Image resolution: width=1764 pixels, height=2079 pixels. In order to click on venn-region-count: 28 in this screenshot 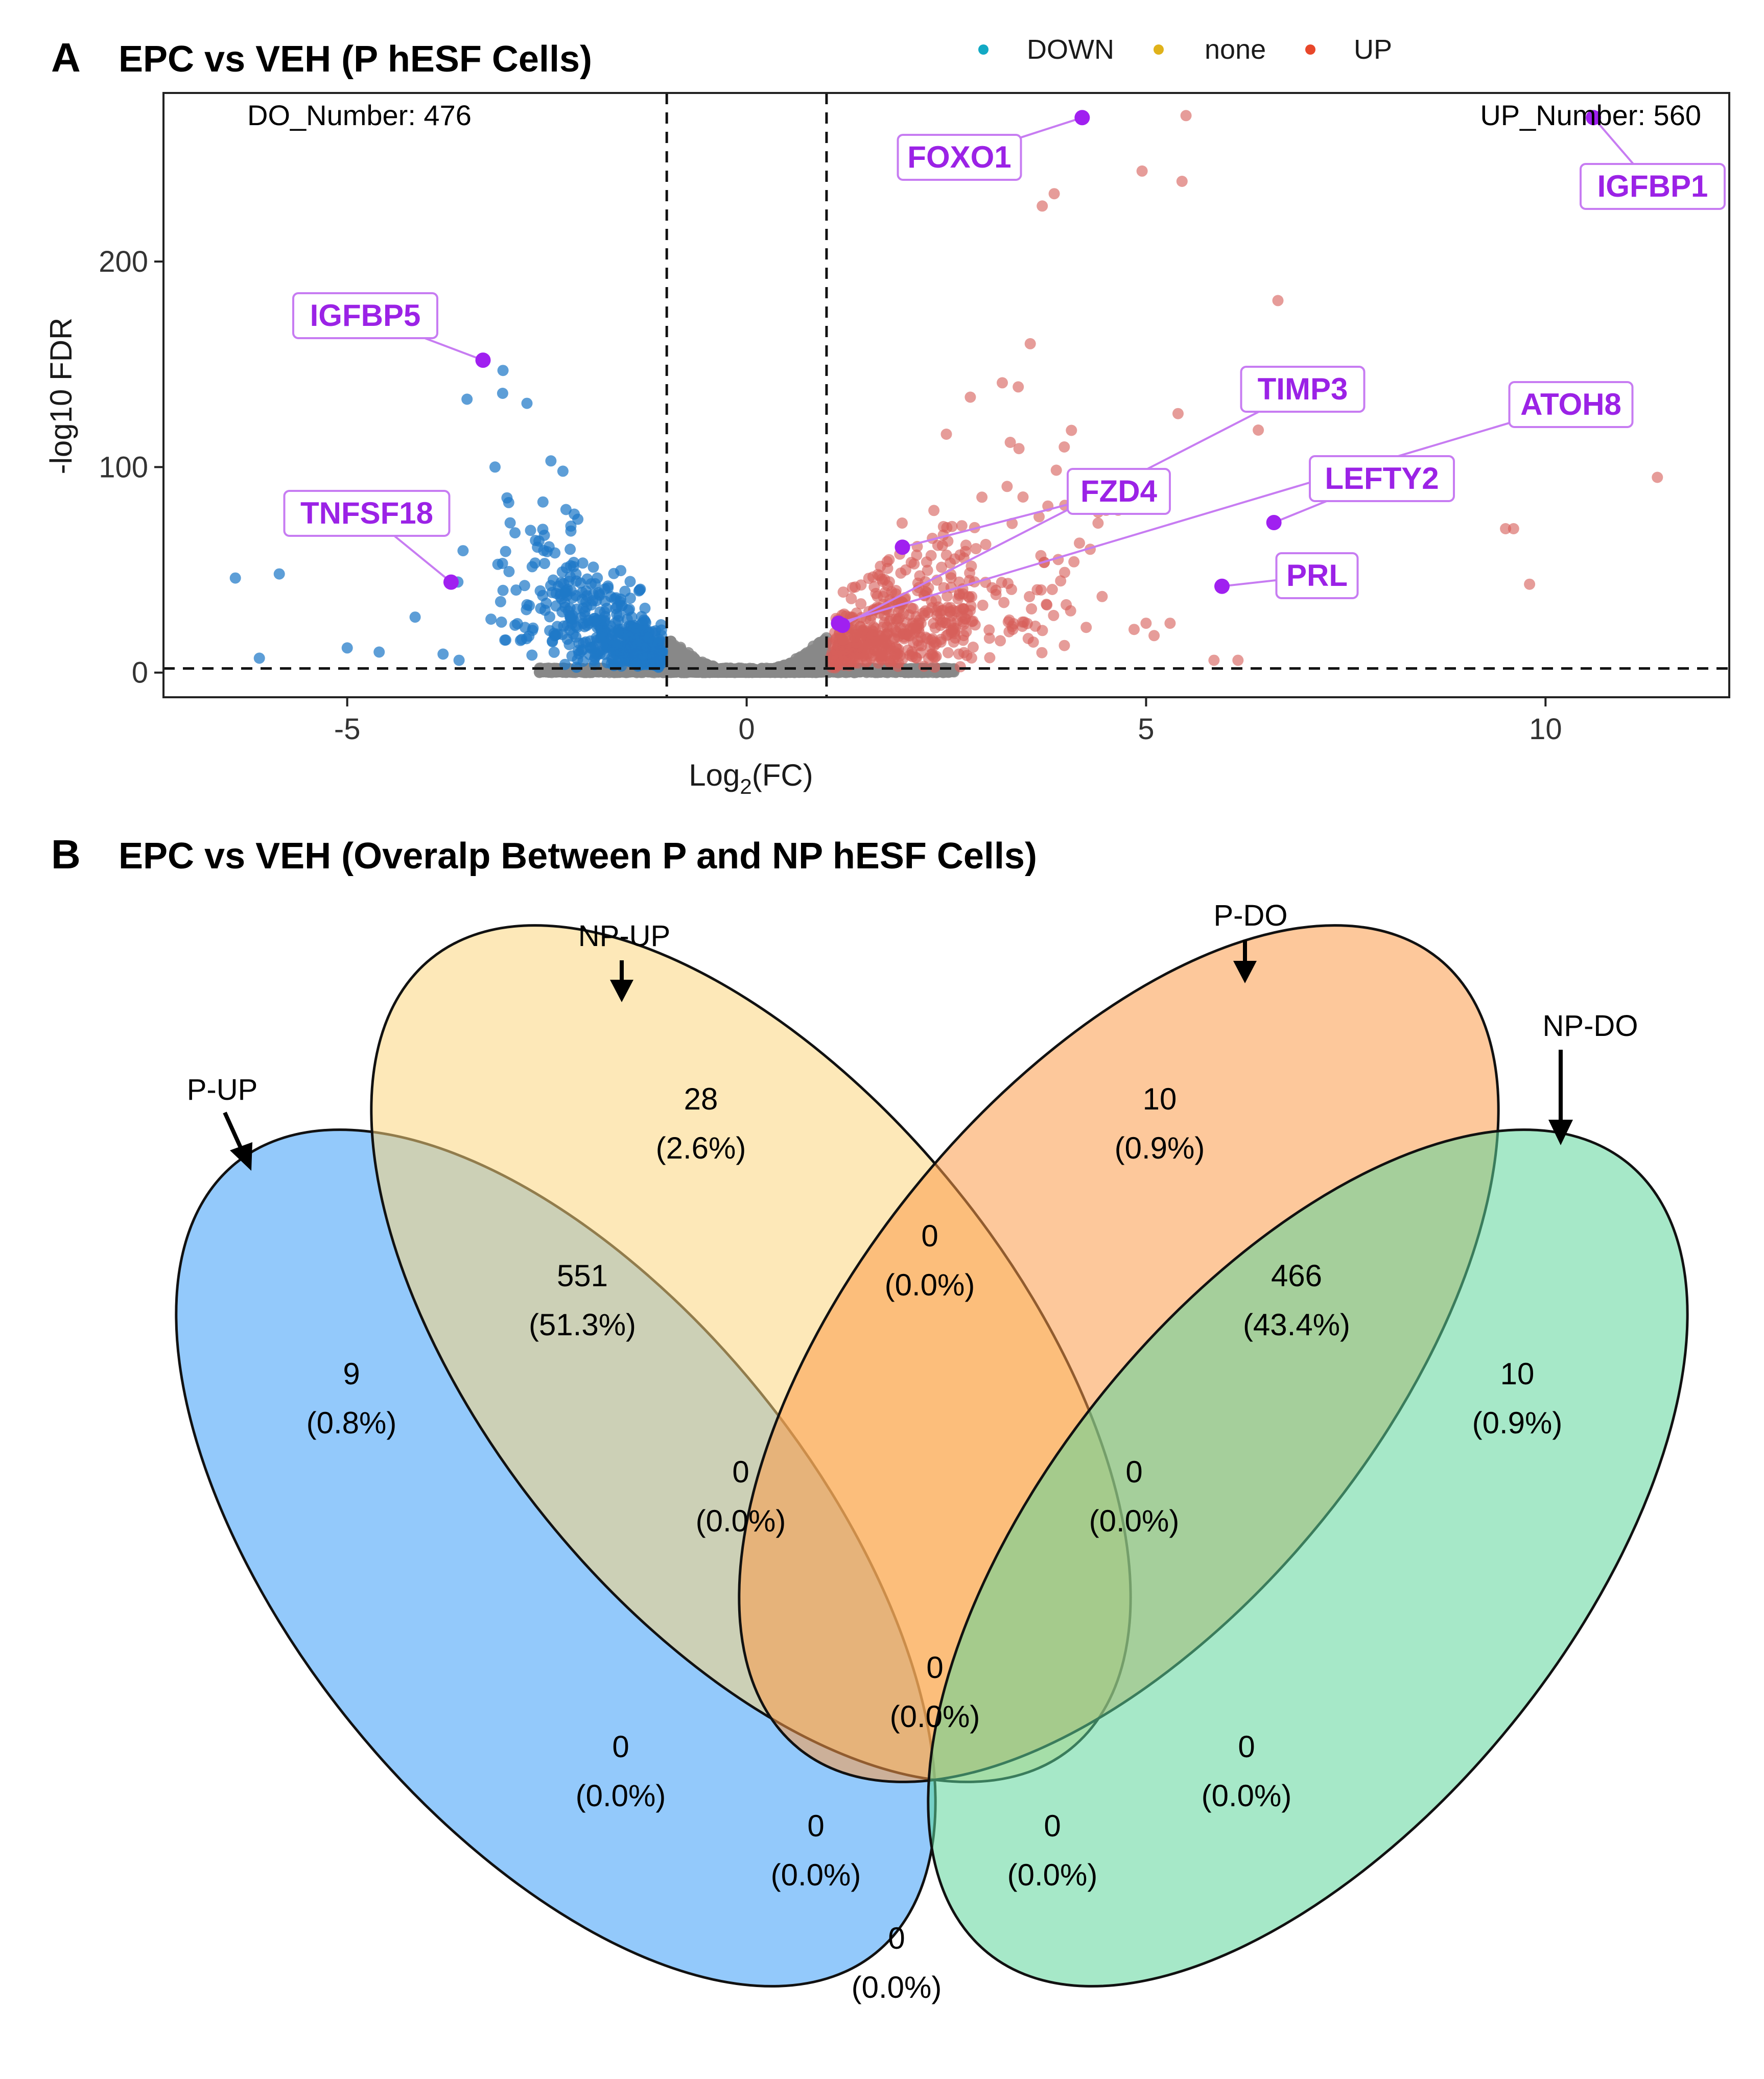, I will do `click(701, 1099)`.